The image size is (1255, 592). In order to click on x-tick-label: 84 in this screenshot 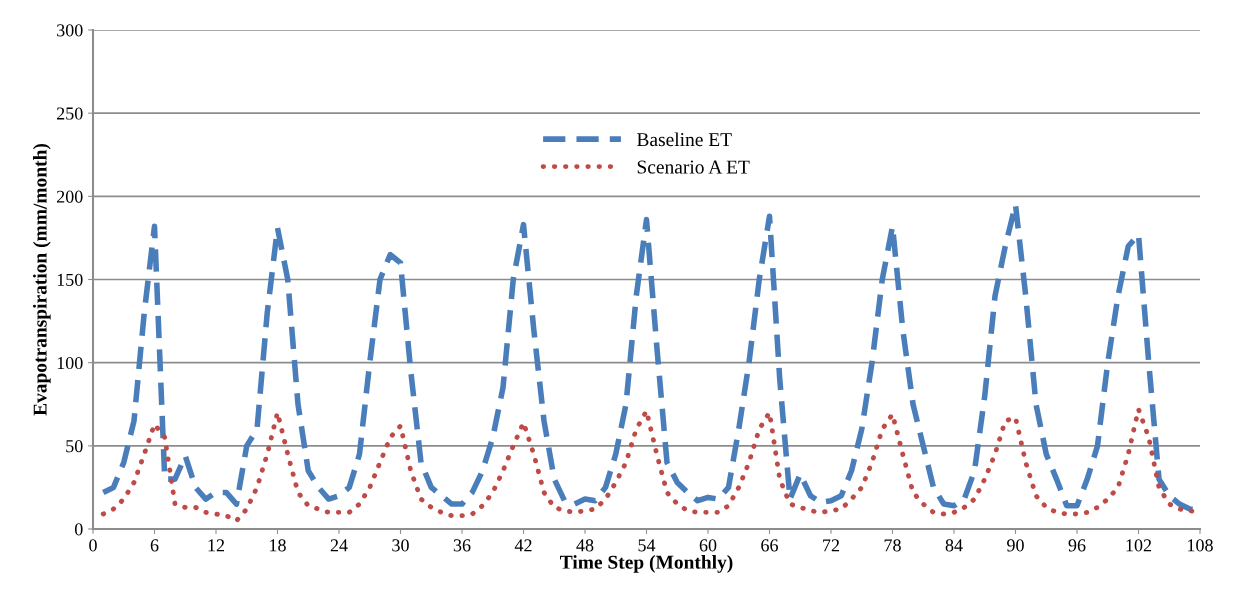, I will do `click(954, 545)`.